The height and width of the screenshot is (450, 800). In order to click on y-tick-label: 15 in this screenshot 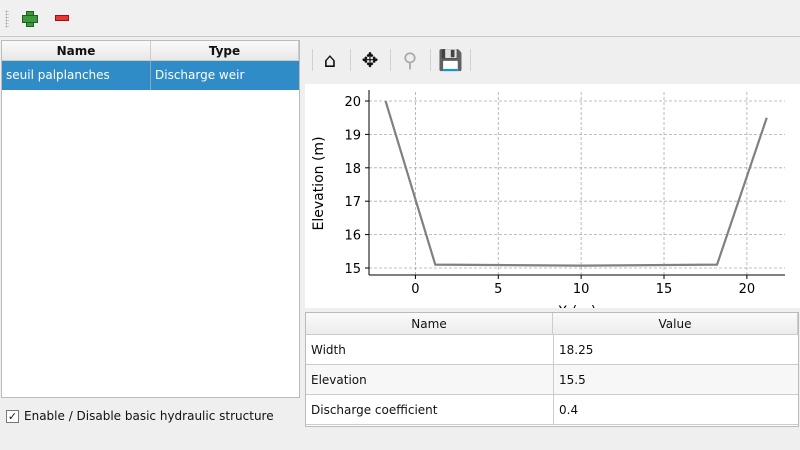, I will do `click(352, 269)`.